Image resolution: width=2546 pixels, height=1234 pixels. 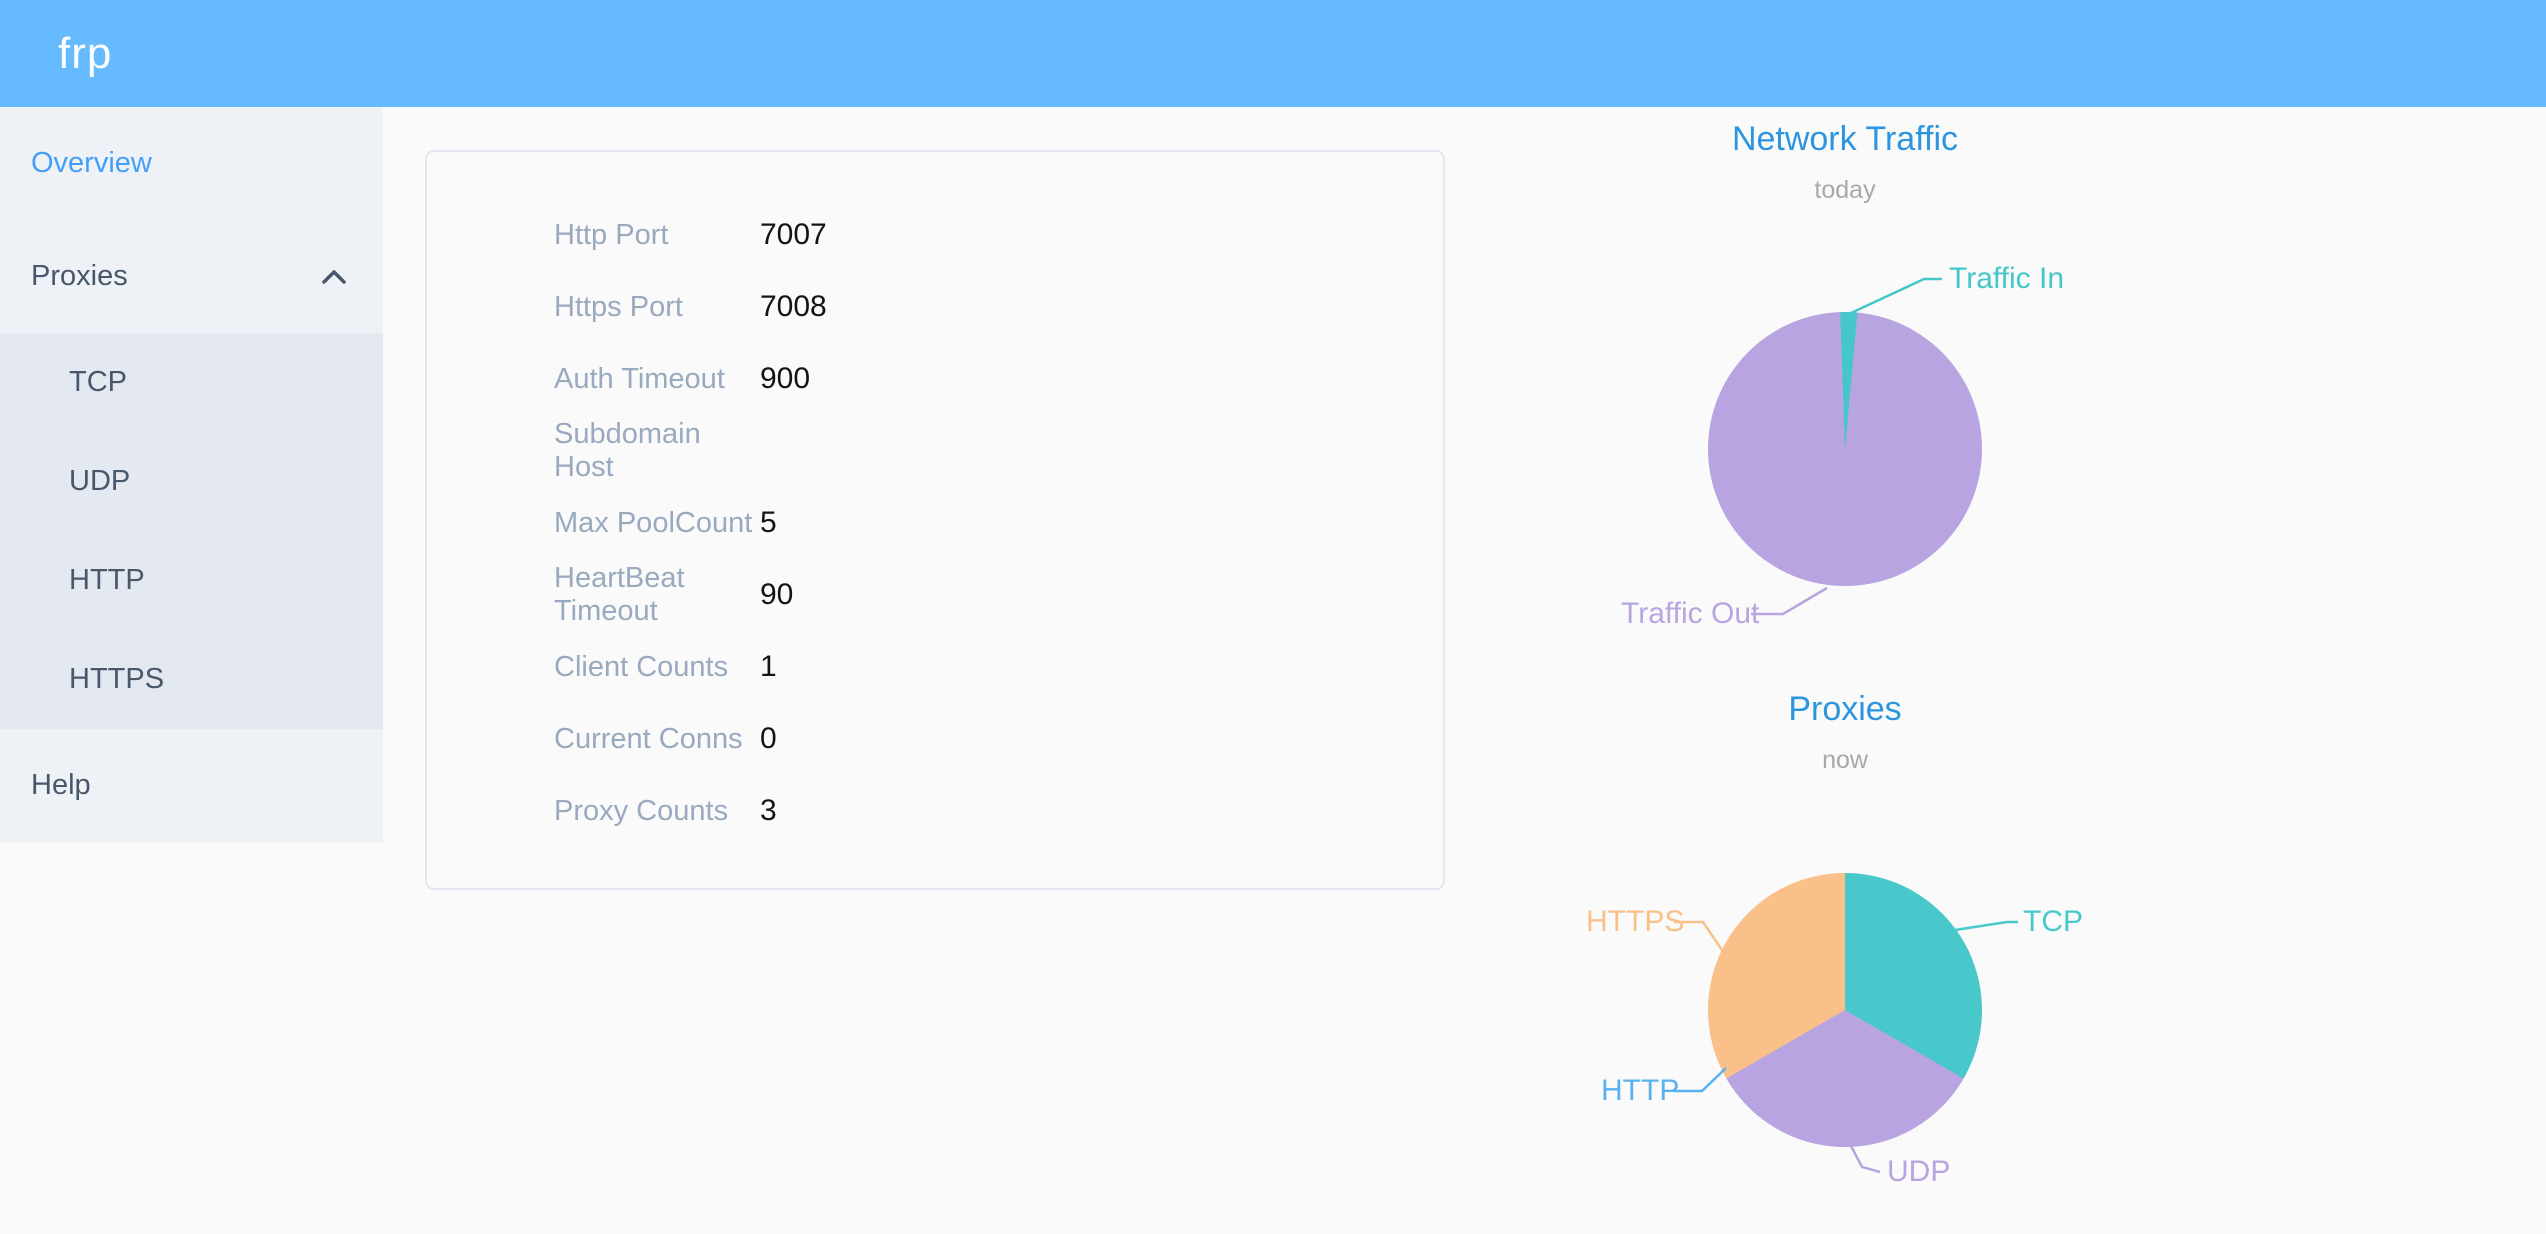 I want to click on sidebar-item-label: Overview, so click(x=91, y=163).